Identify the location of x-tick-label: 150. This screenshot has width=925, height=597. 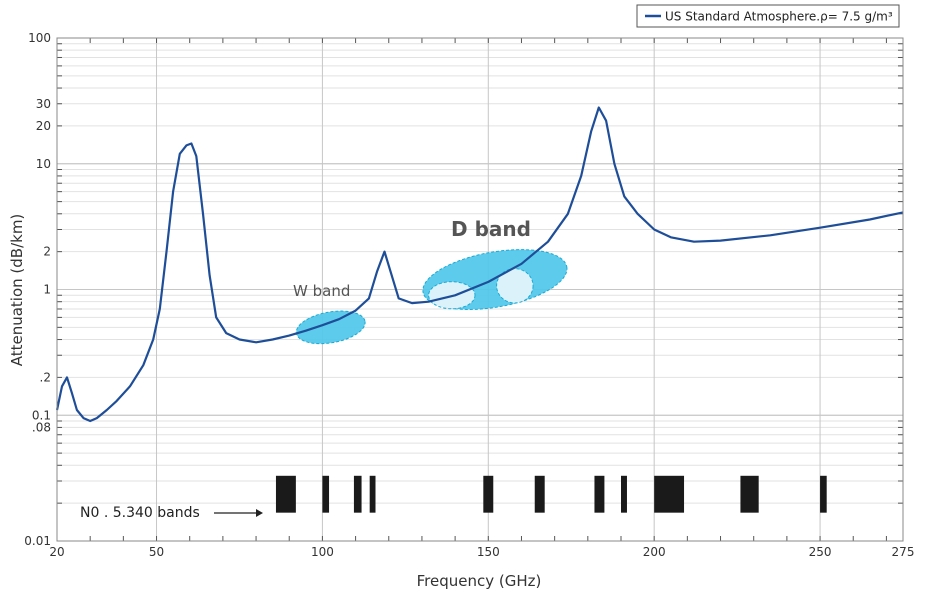
(488, 552).